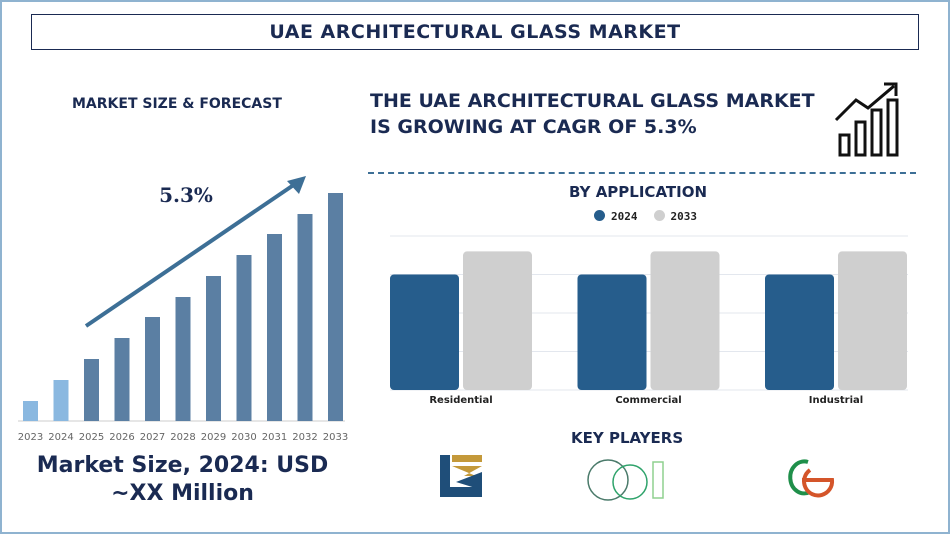 This screenshot has height=534, width=950. I want to click on x-tick-label: 2032, so click(304, 437).